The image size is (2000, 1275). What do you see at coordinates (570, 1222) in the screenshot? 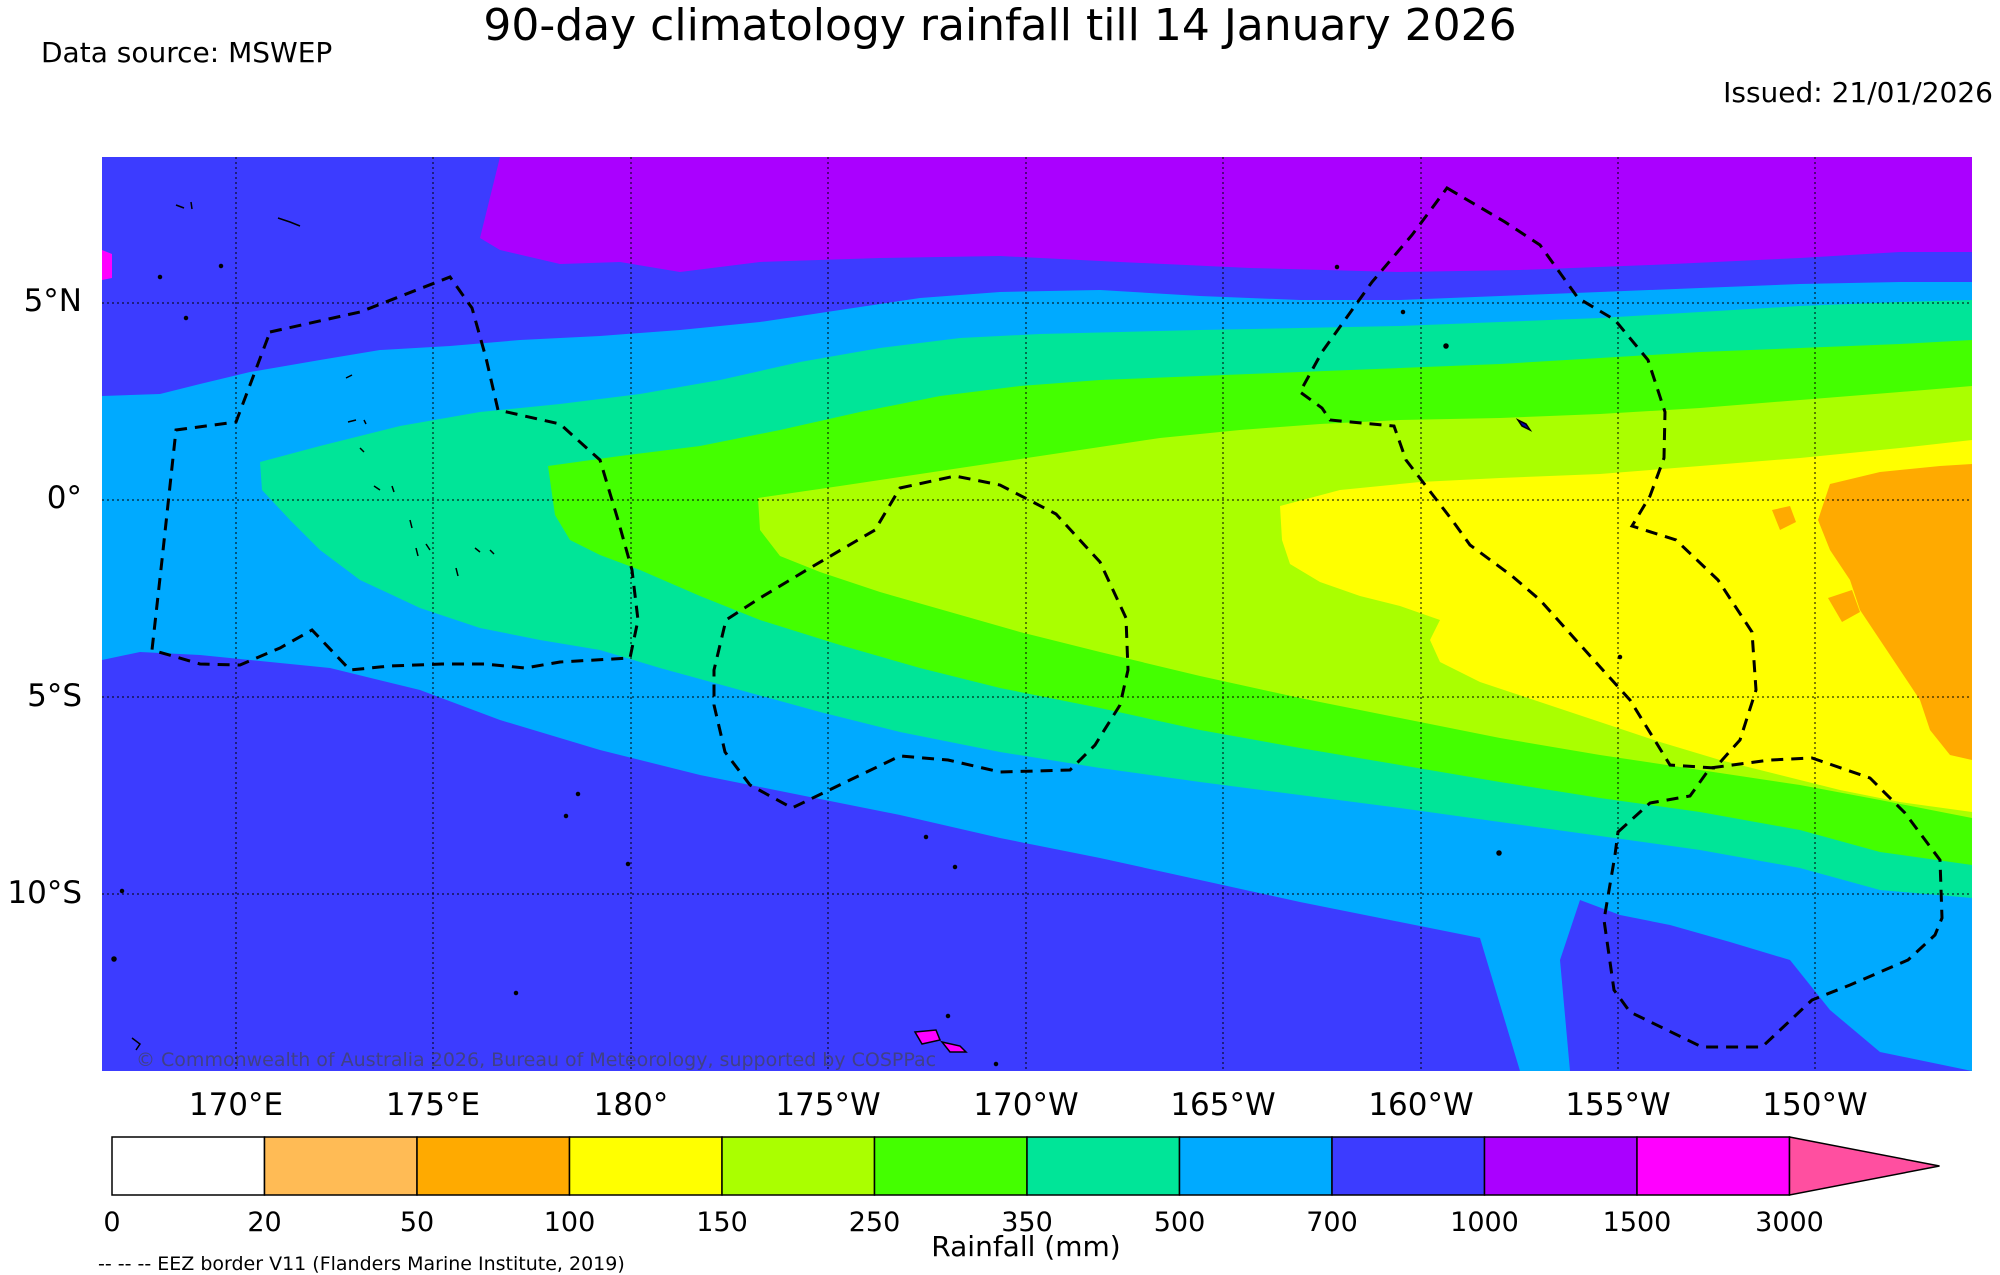
I see `colorbar-tick-label: 100` at bounding box center [570, 1222].